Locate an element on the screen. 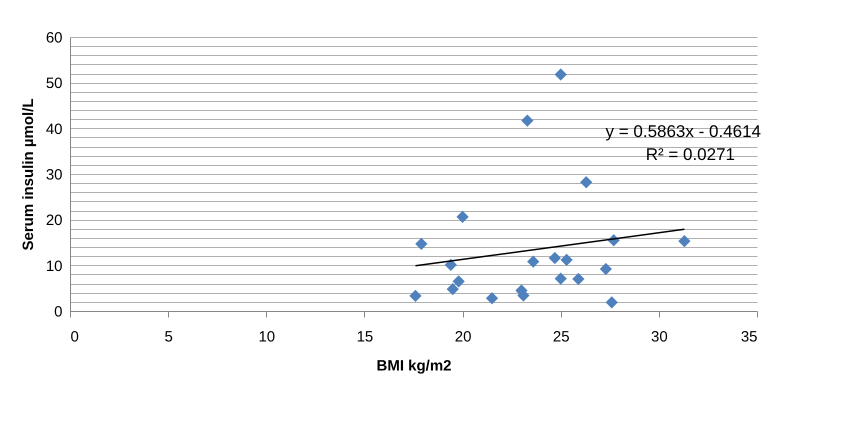 The image size is (855, 428). x-tick-label: 20 is located at coordinates (463, 337).